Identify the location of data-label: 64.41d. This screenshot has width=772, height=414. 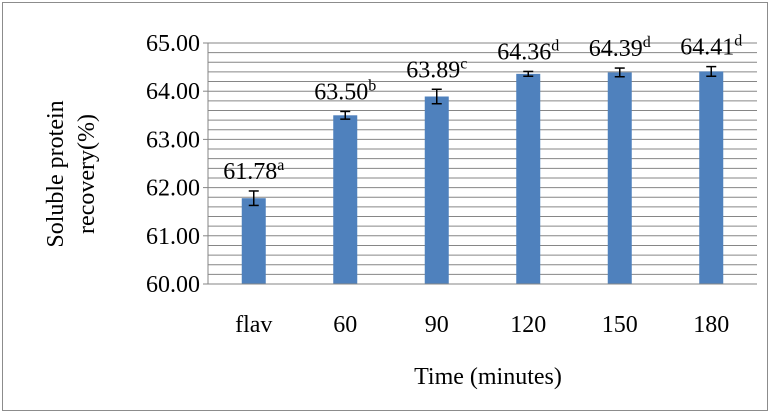
(711, 47).